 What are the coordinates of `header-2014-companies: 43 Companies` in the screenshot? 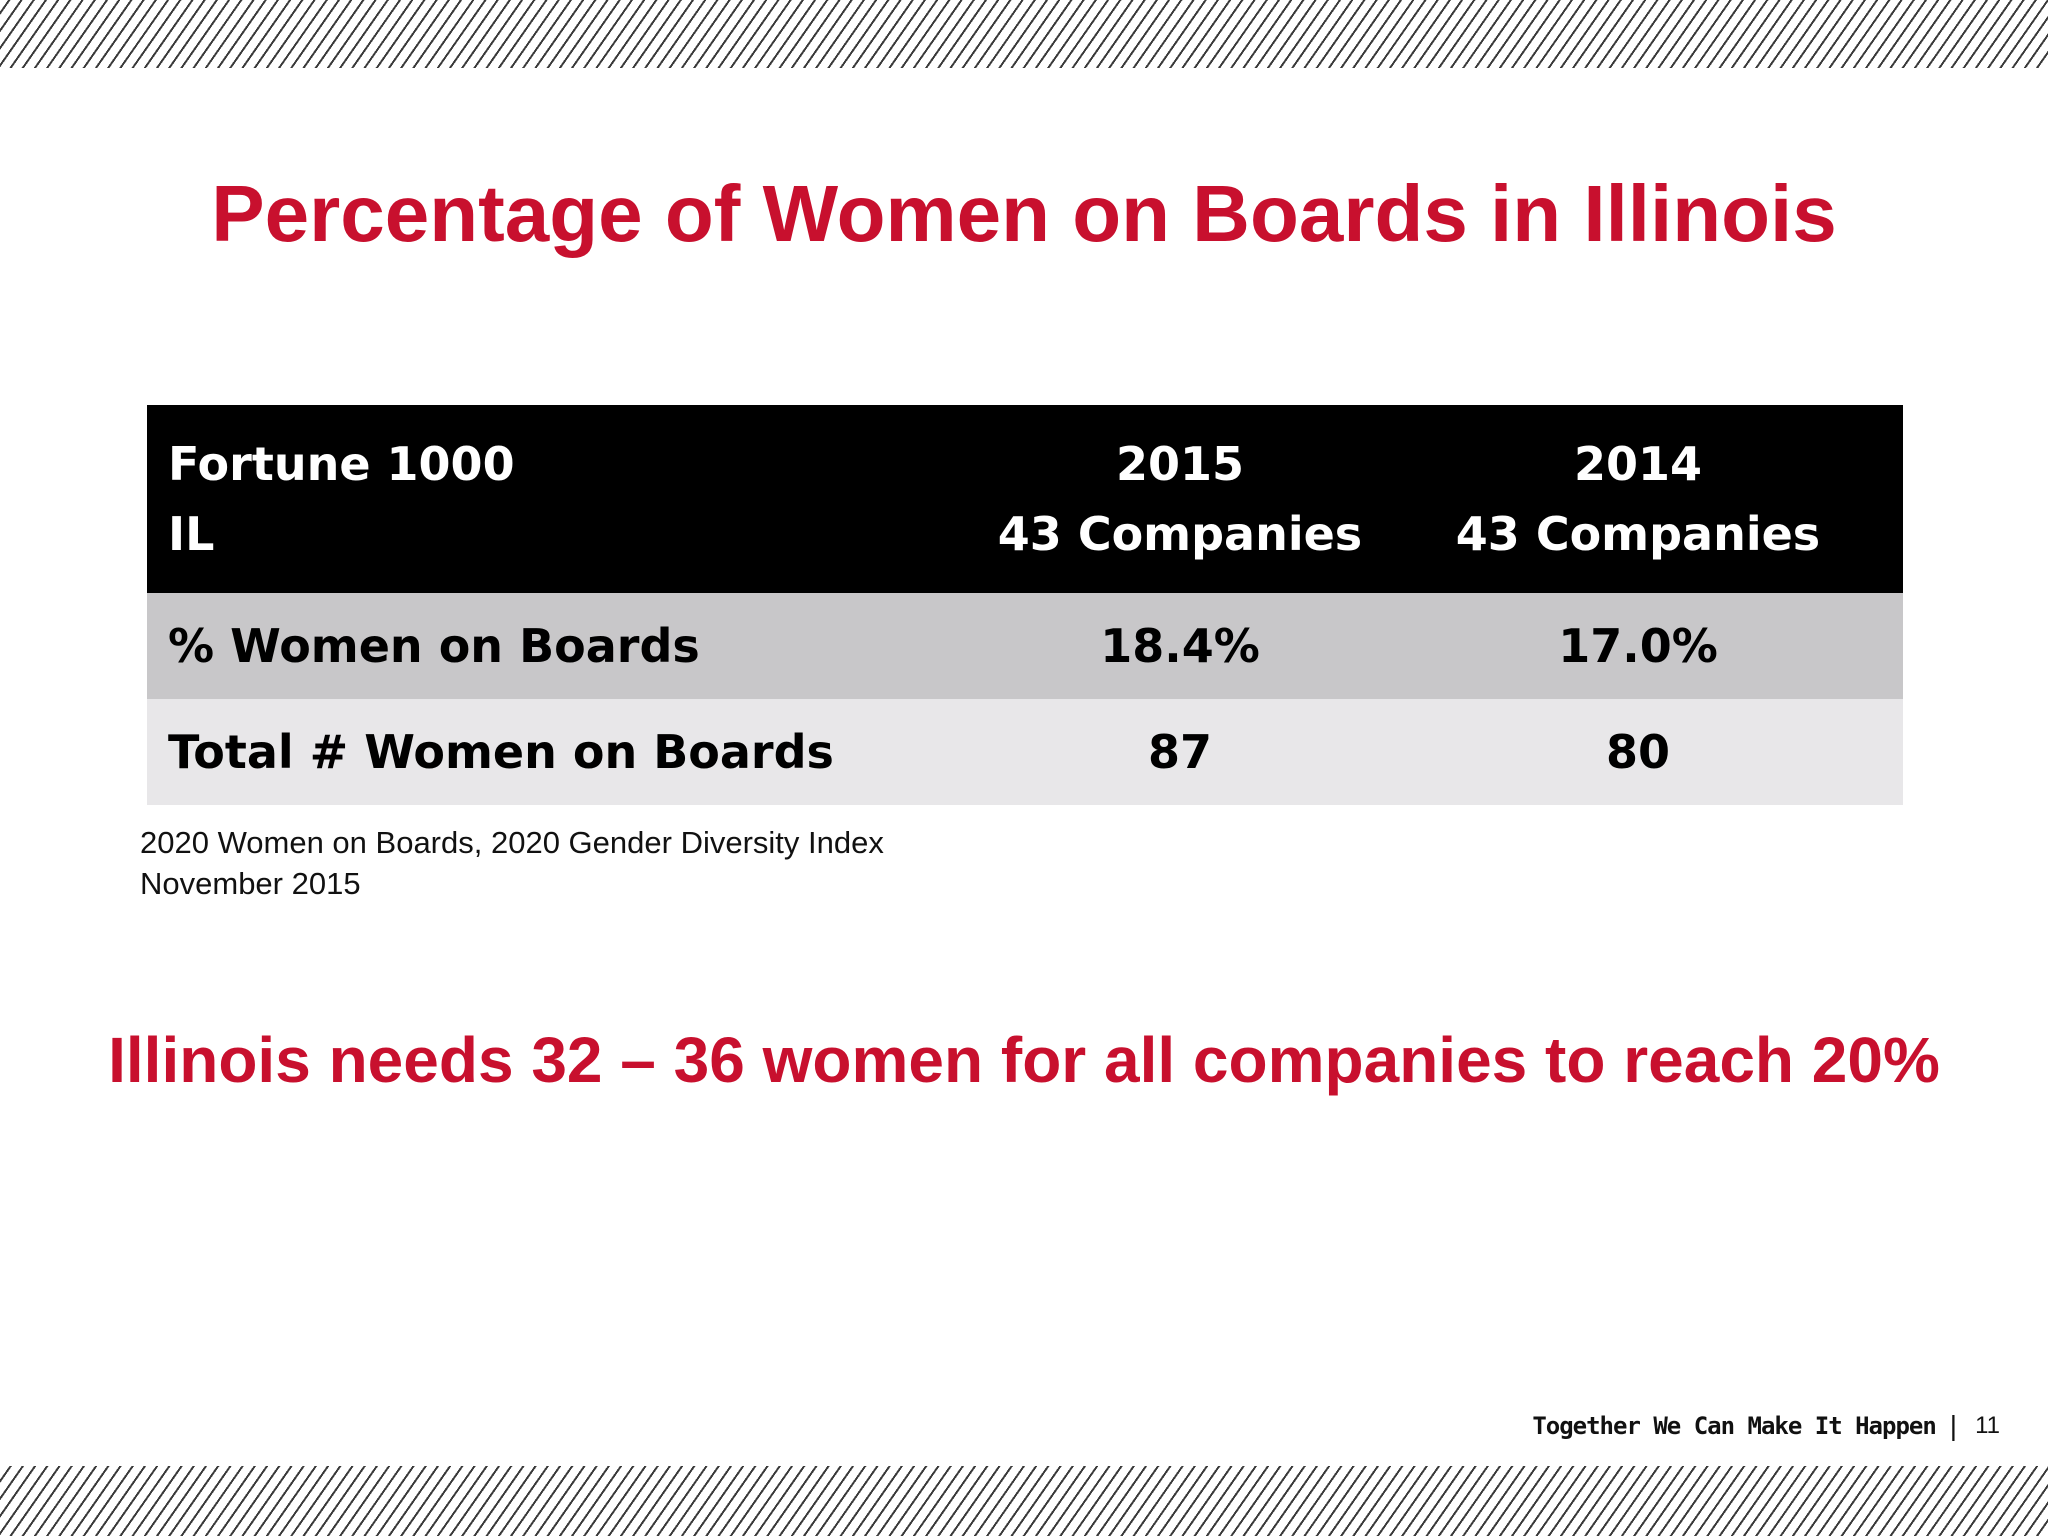 It's located at (1638, 534).